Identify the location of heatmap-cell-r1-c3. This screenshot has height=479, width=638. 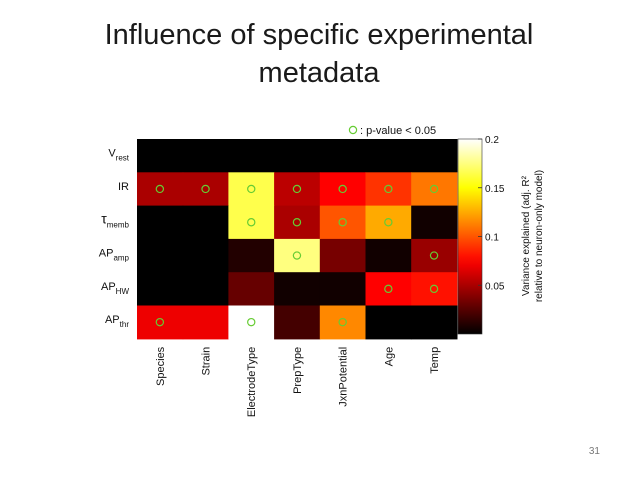
(297, 189).